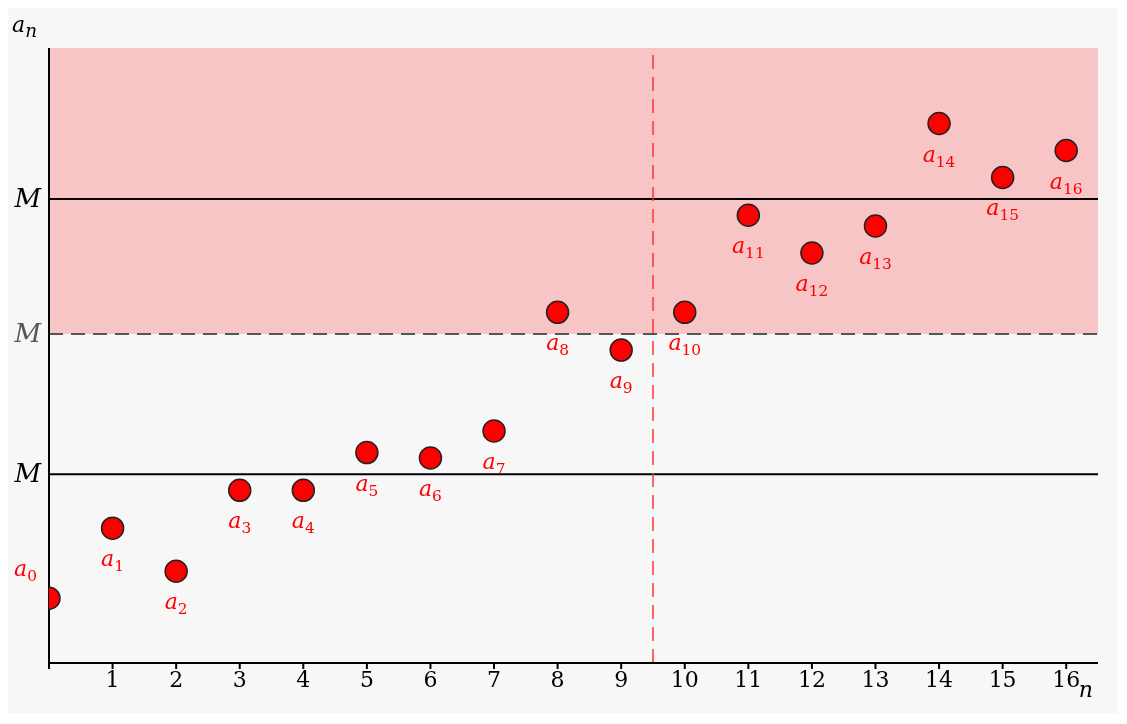 This screenshot has width=1127, height=724. I want to click on x-tick-label: 8, so click(557, 679).